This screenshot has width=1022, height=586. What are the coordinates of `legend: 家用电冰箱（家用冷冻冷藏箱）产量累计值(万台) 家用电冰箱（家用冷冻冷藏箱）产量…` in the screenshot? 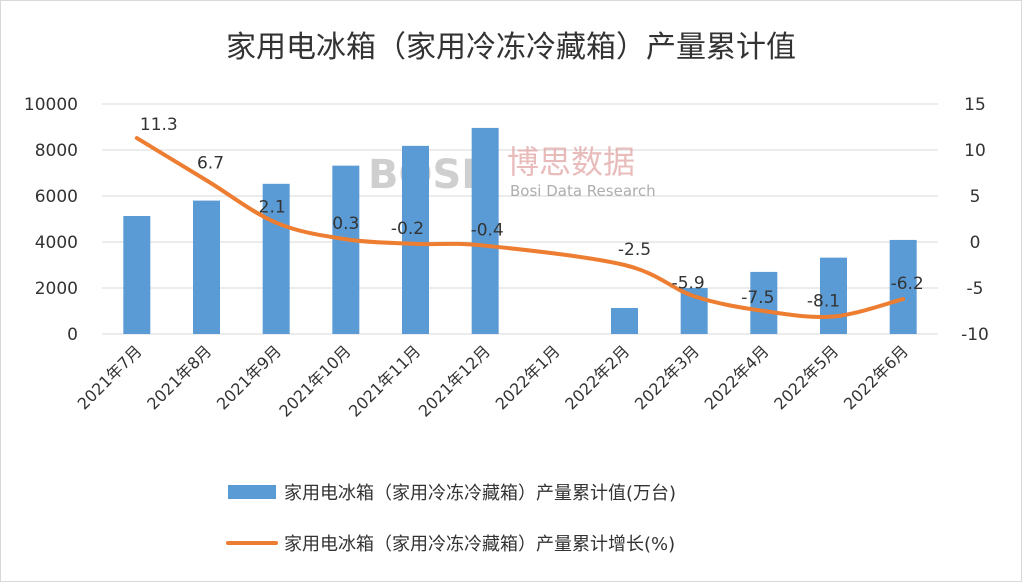 It's located at (451, 519).